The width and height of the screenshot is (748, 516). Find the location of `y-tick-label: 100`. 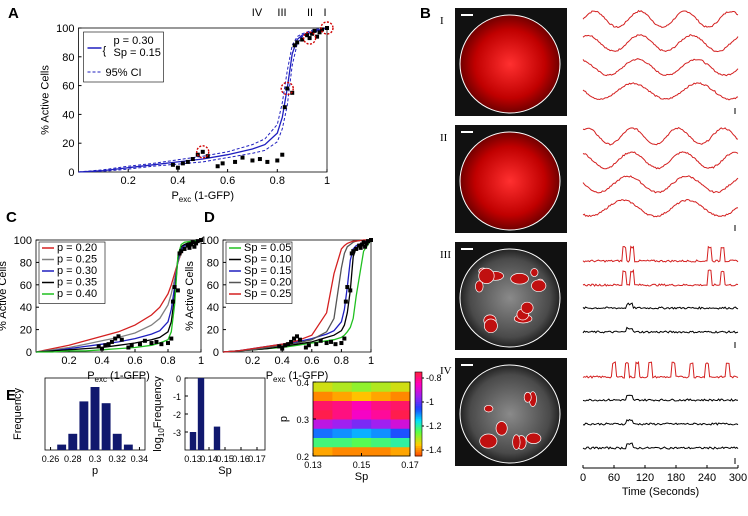

y-tick-label: 100 is located at coordinates (65, 29).